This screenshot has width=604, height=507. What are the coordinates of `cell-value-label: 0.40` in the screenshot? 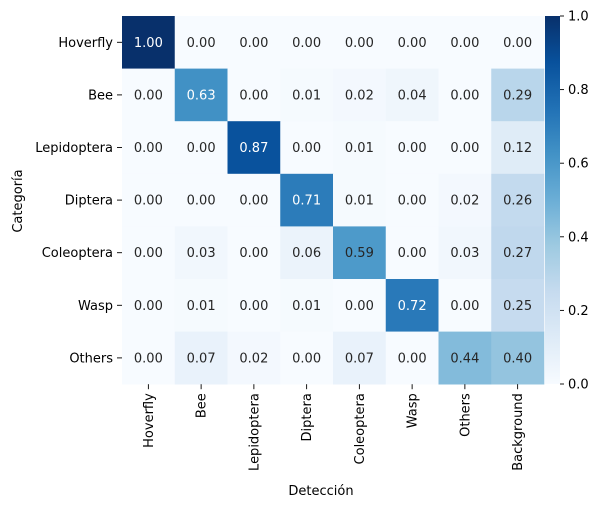 It's located at (517, 358).